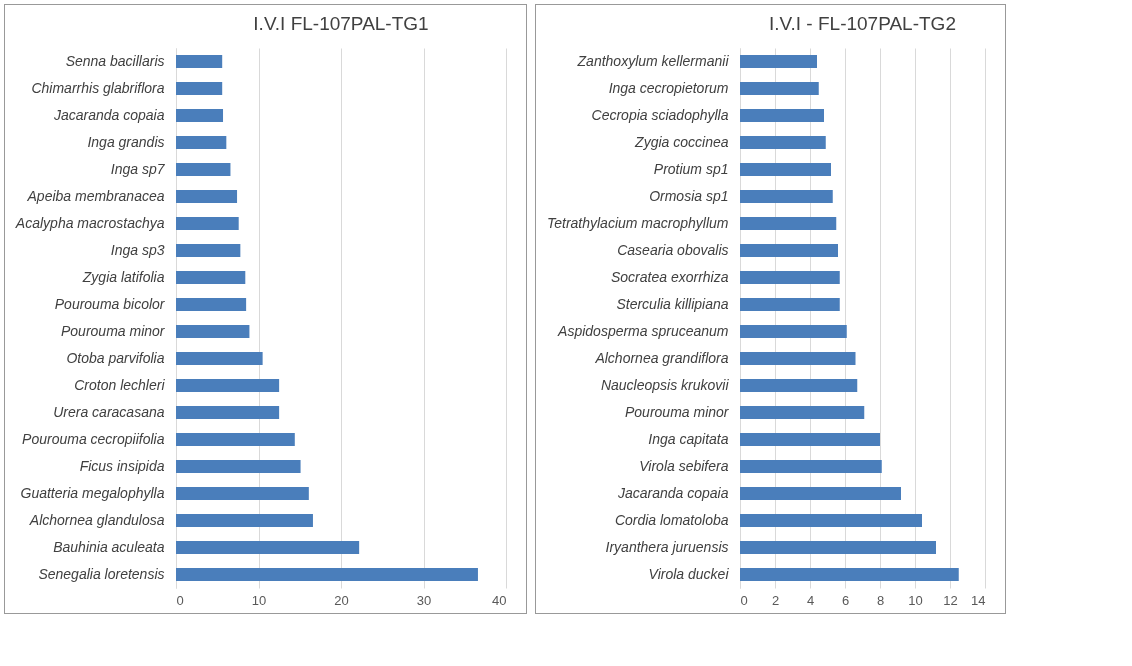 The image size is (1132, 666). I want to click on y-tick-label: Cordia lomatoloba, so click(671, 519).